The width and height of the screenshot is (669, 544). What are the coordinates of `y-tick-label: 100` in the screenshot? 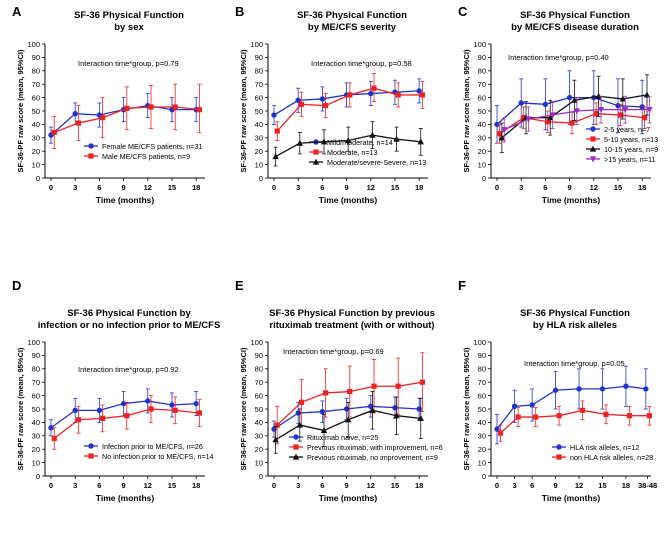 It's located at (33, 44).